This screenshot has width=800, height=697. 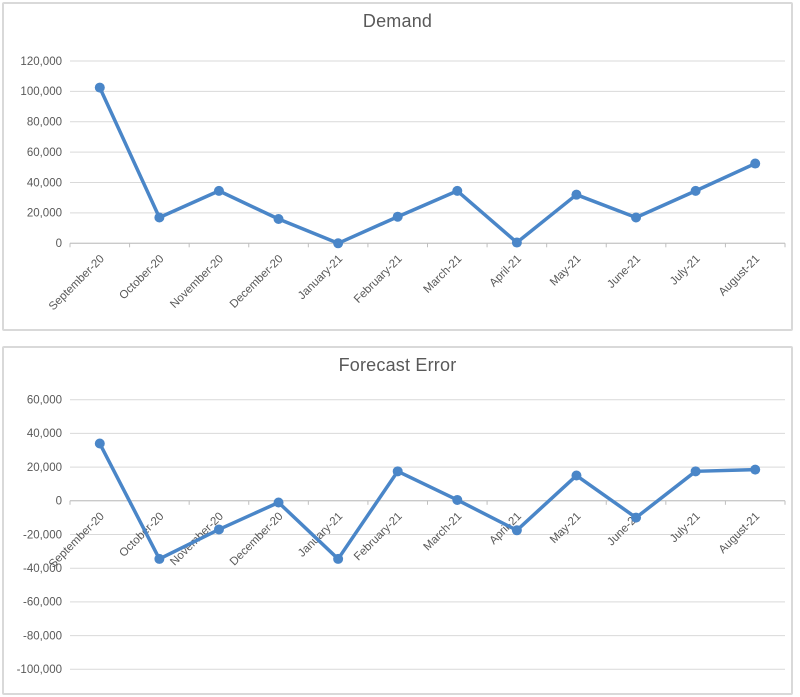 What do you see at coordinates (505, 271) in the screenshot?
I see `category-label: April-21` at bounding box center [505, 271].